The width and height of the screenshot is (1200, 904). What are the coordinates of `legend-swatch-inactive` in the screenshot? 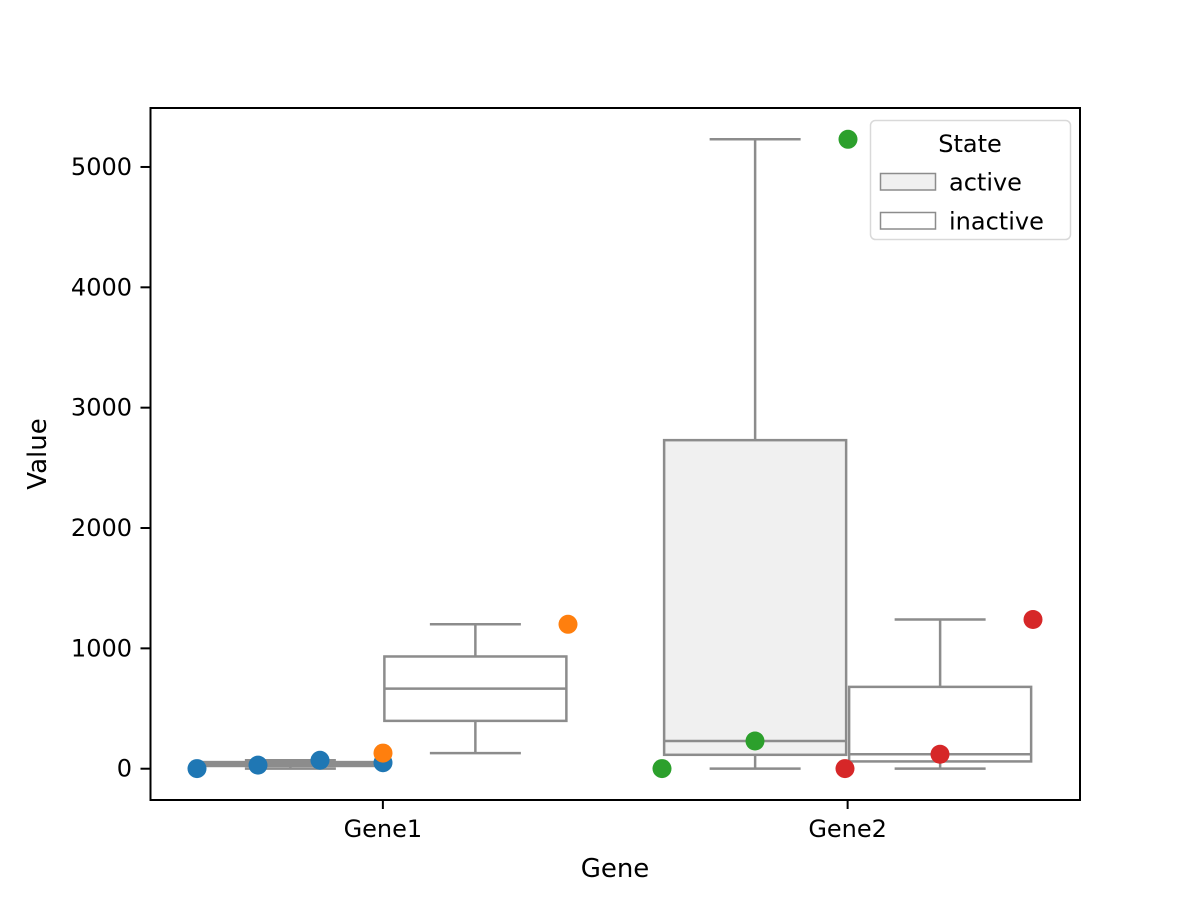 It's located at (908, 220).